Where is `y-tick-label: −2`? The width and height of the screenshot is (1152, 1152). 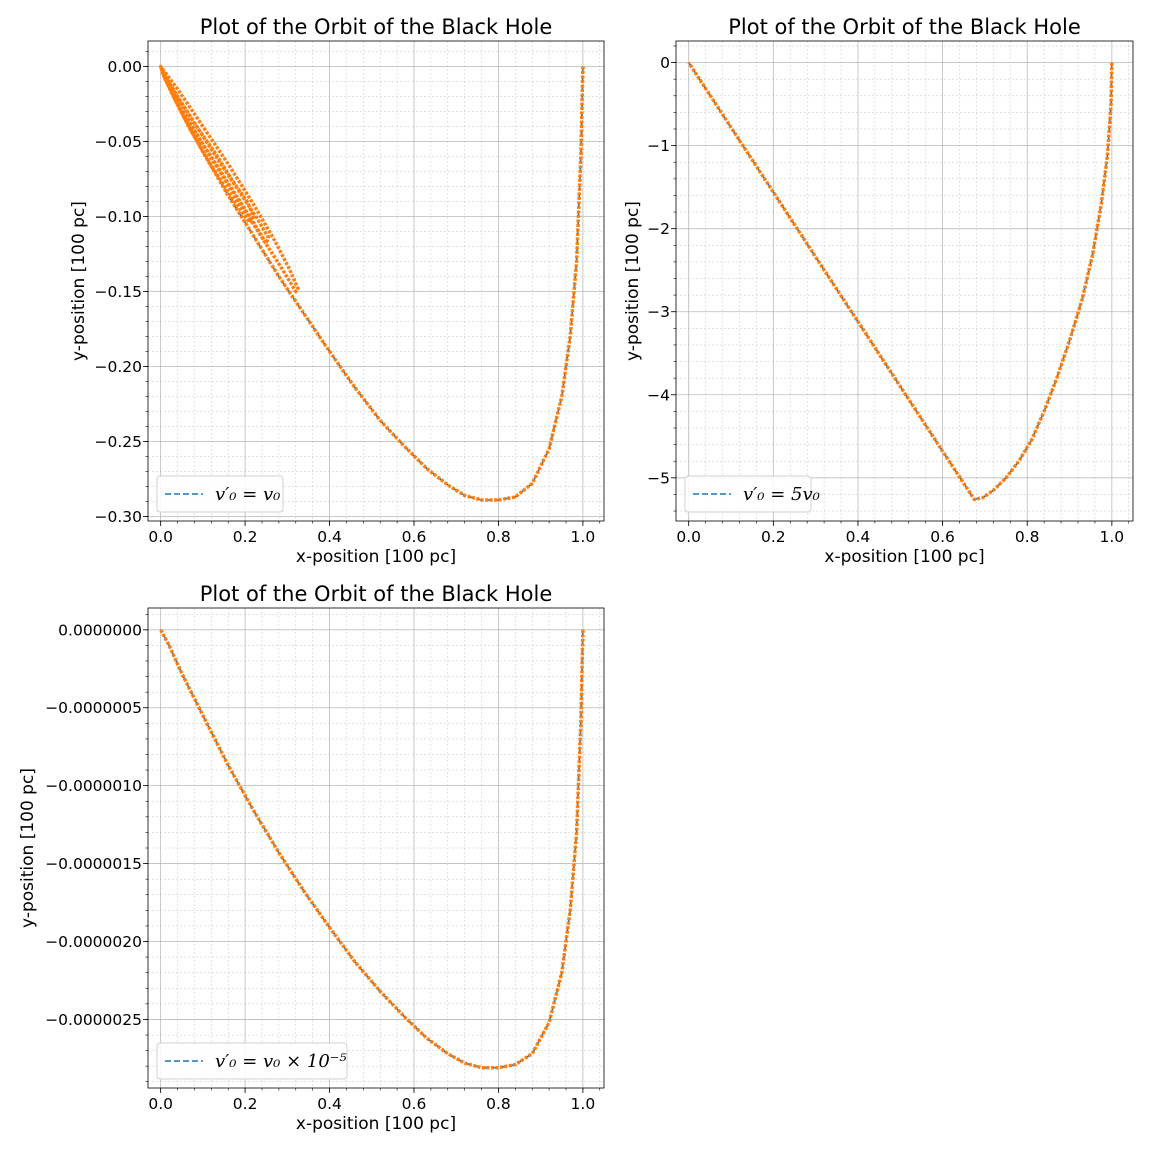
y-tick-label: −2 is located at coordinates (658, 229).